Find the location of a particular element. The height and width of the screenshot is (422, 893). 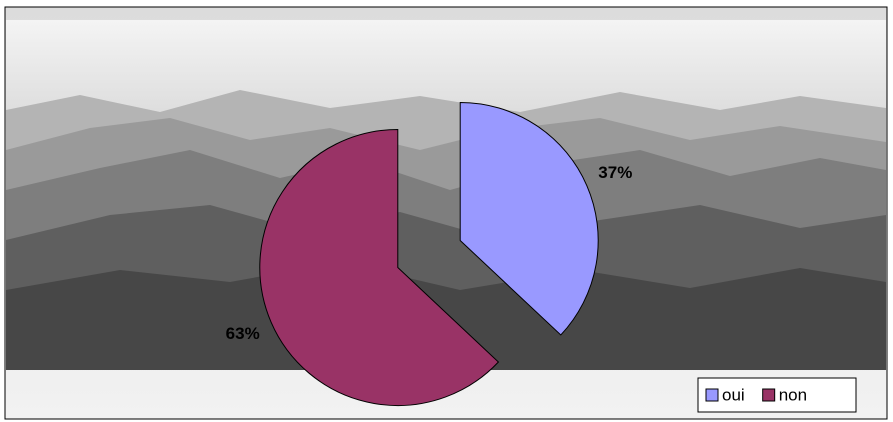

legend-label: oui is located at coordinates (733, 394).